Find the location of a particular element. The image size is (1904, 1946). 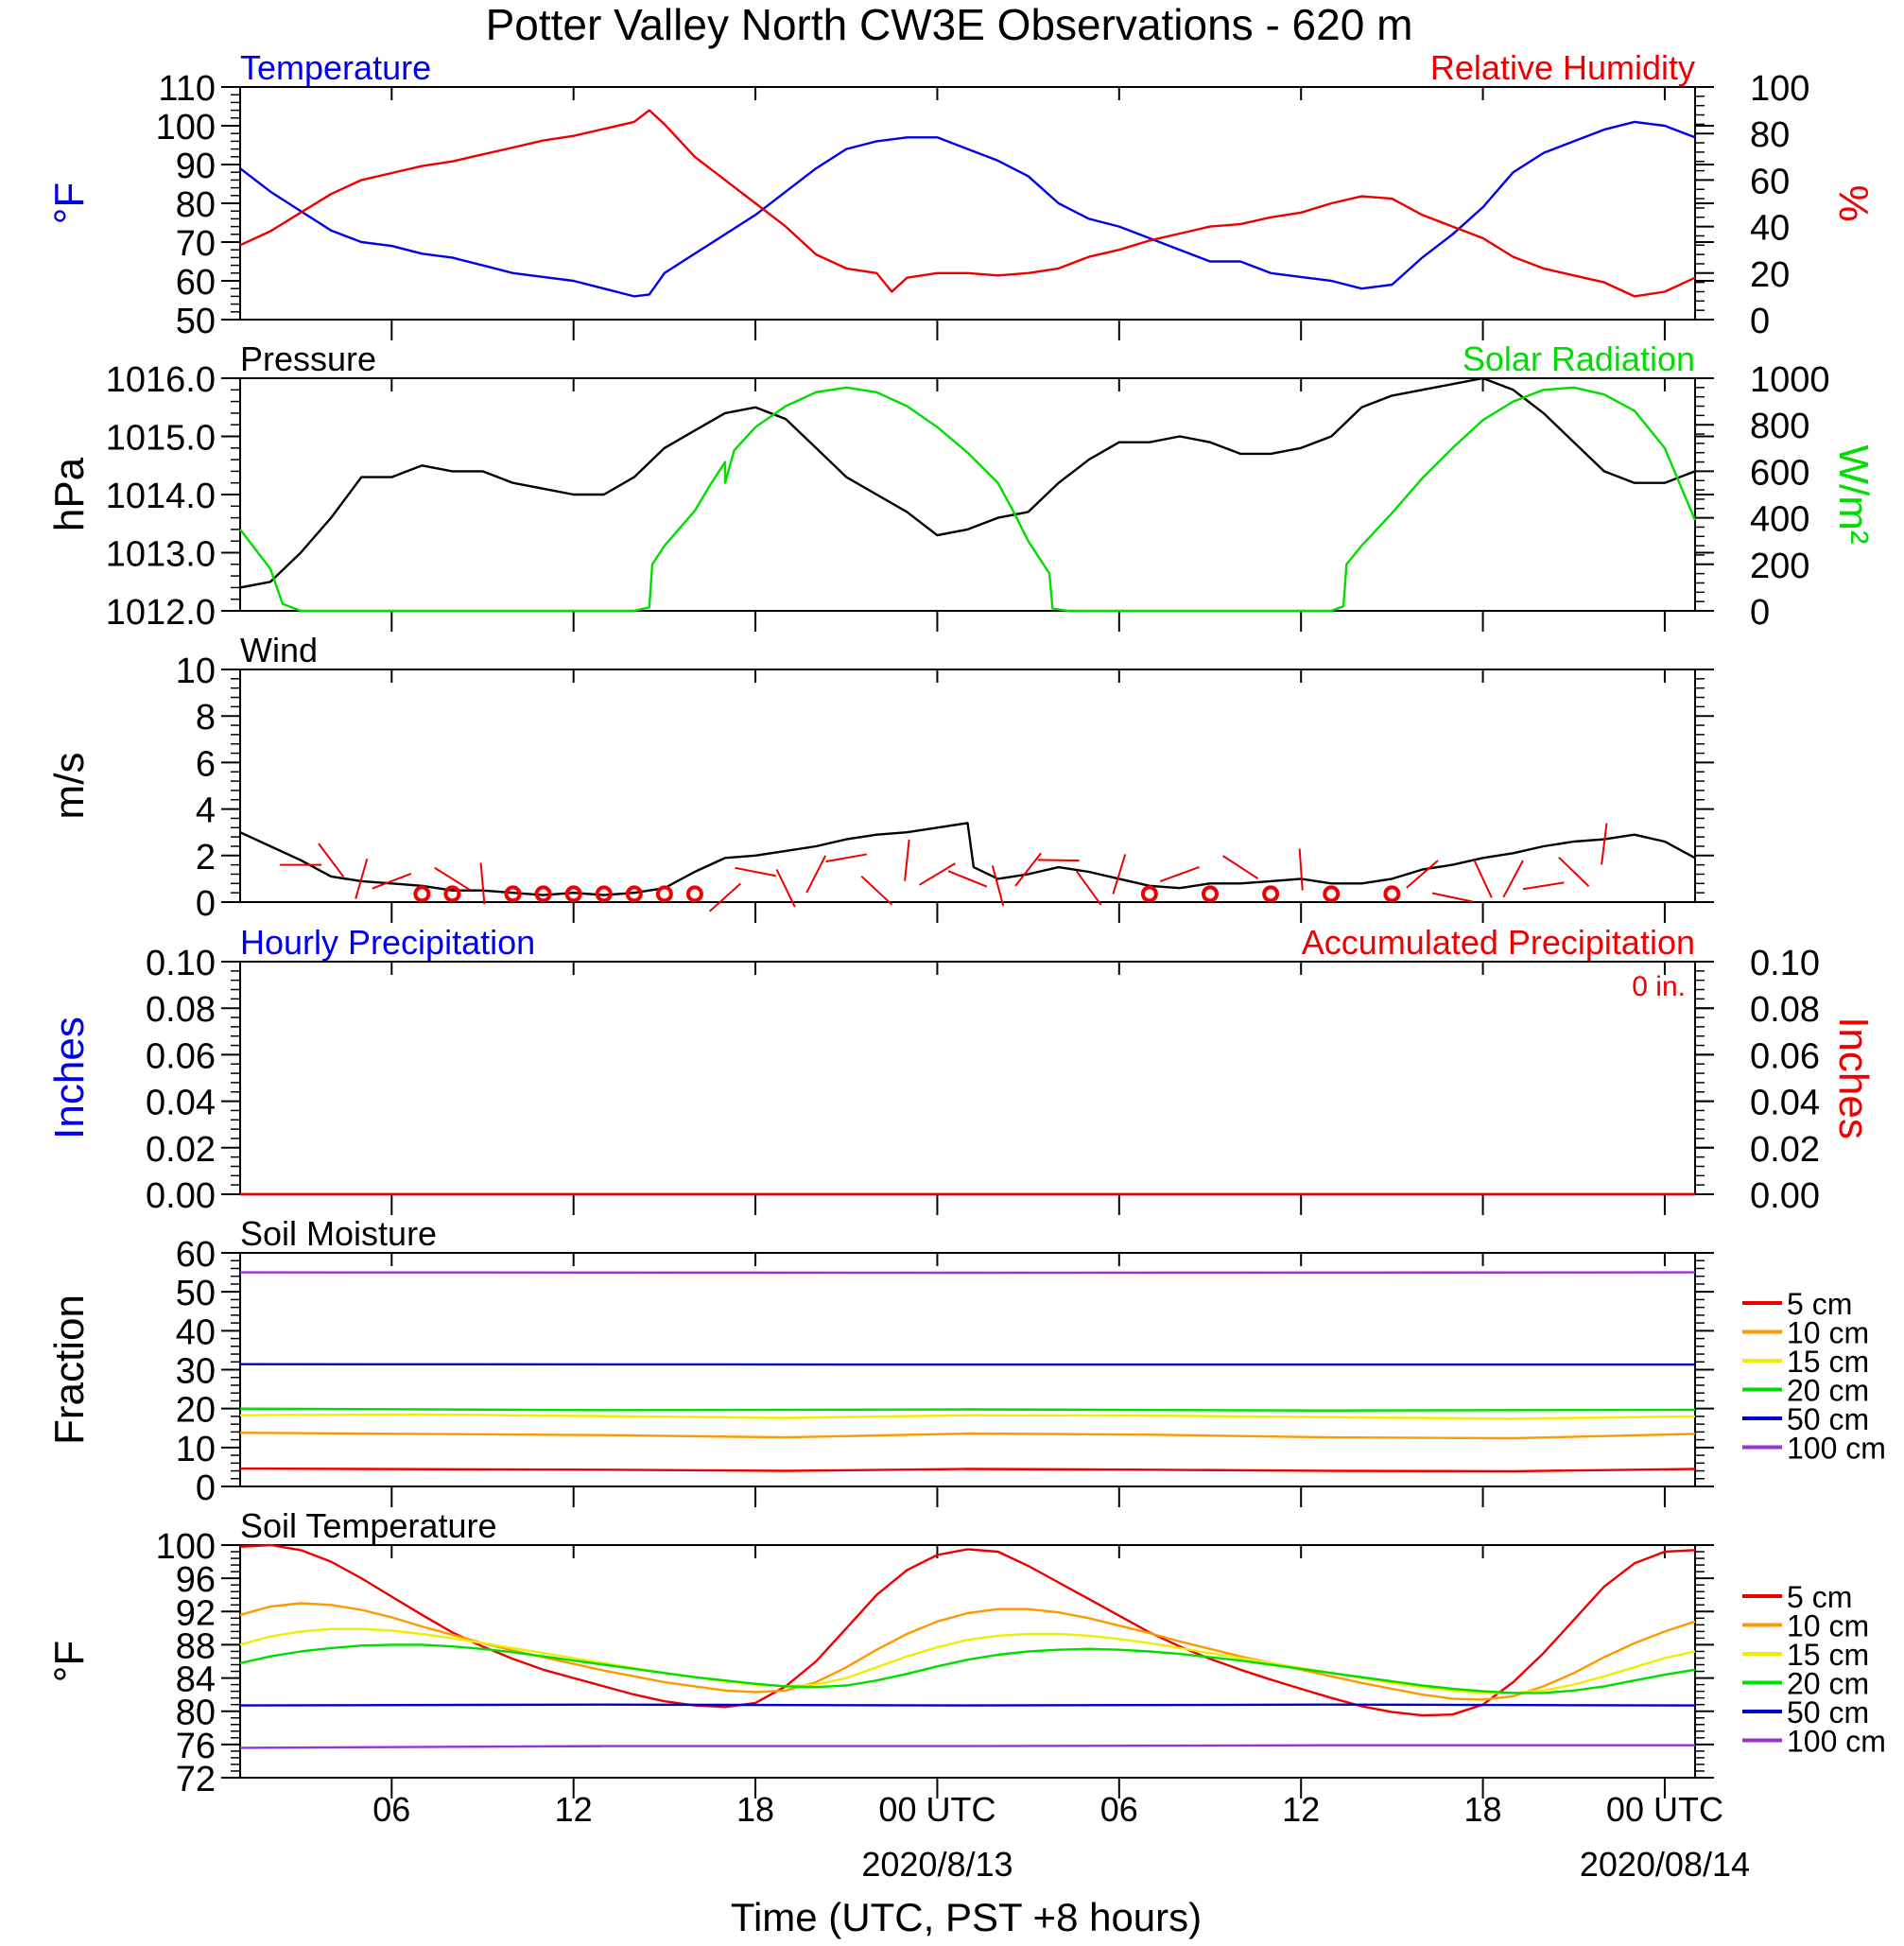

x-axis-label: Time (UTC, PST +8 hours) is located at coordinates (966, 1917).